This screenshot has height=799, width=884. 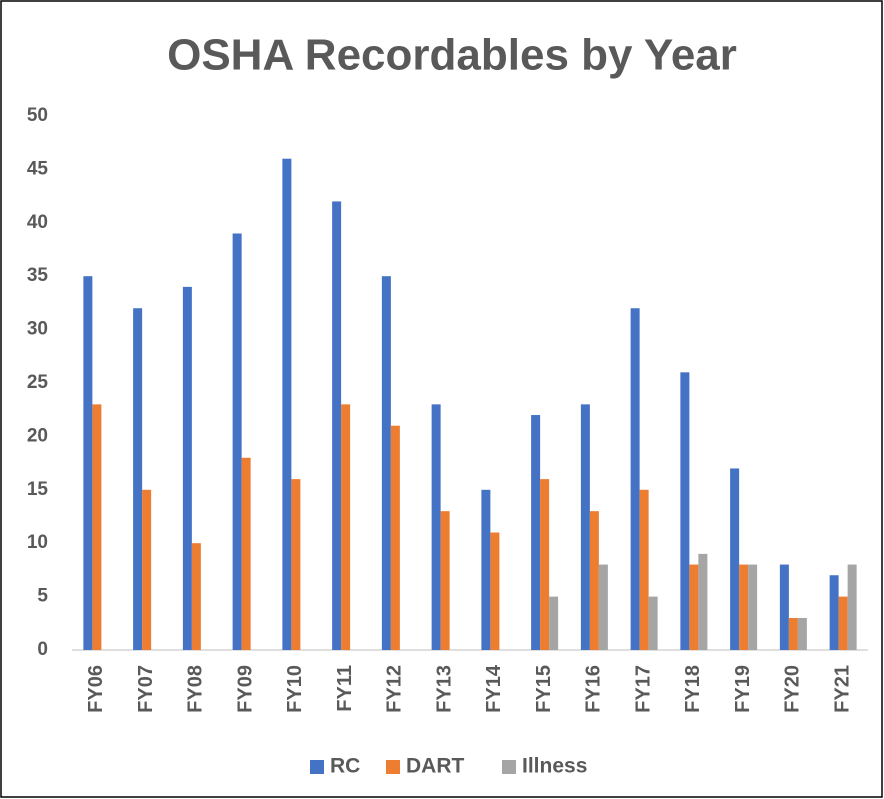 What do you see at coordinates (196, 689) in the screenshot?
I see `x-tick-label: FY08` at bounding box center [196, 689].